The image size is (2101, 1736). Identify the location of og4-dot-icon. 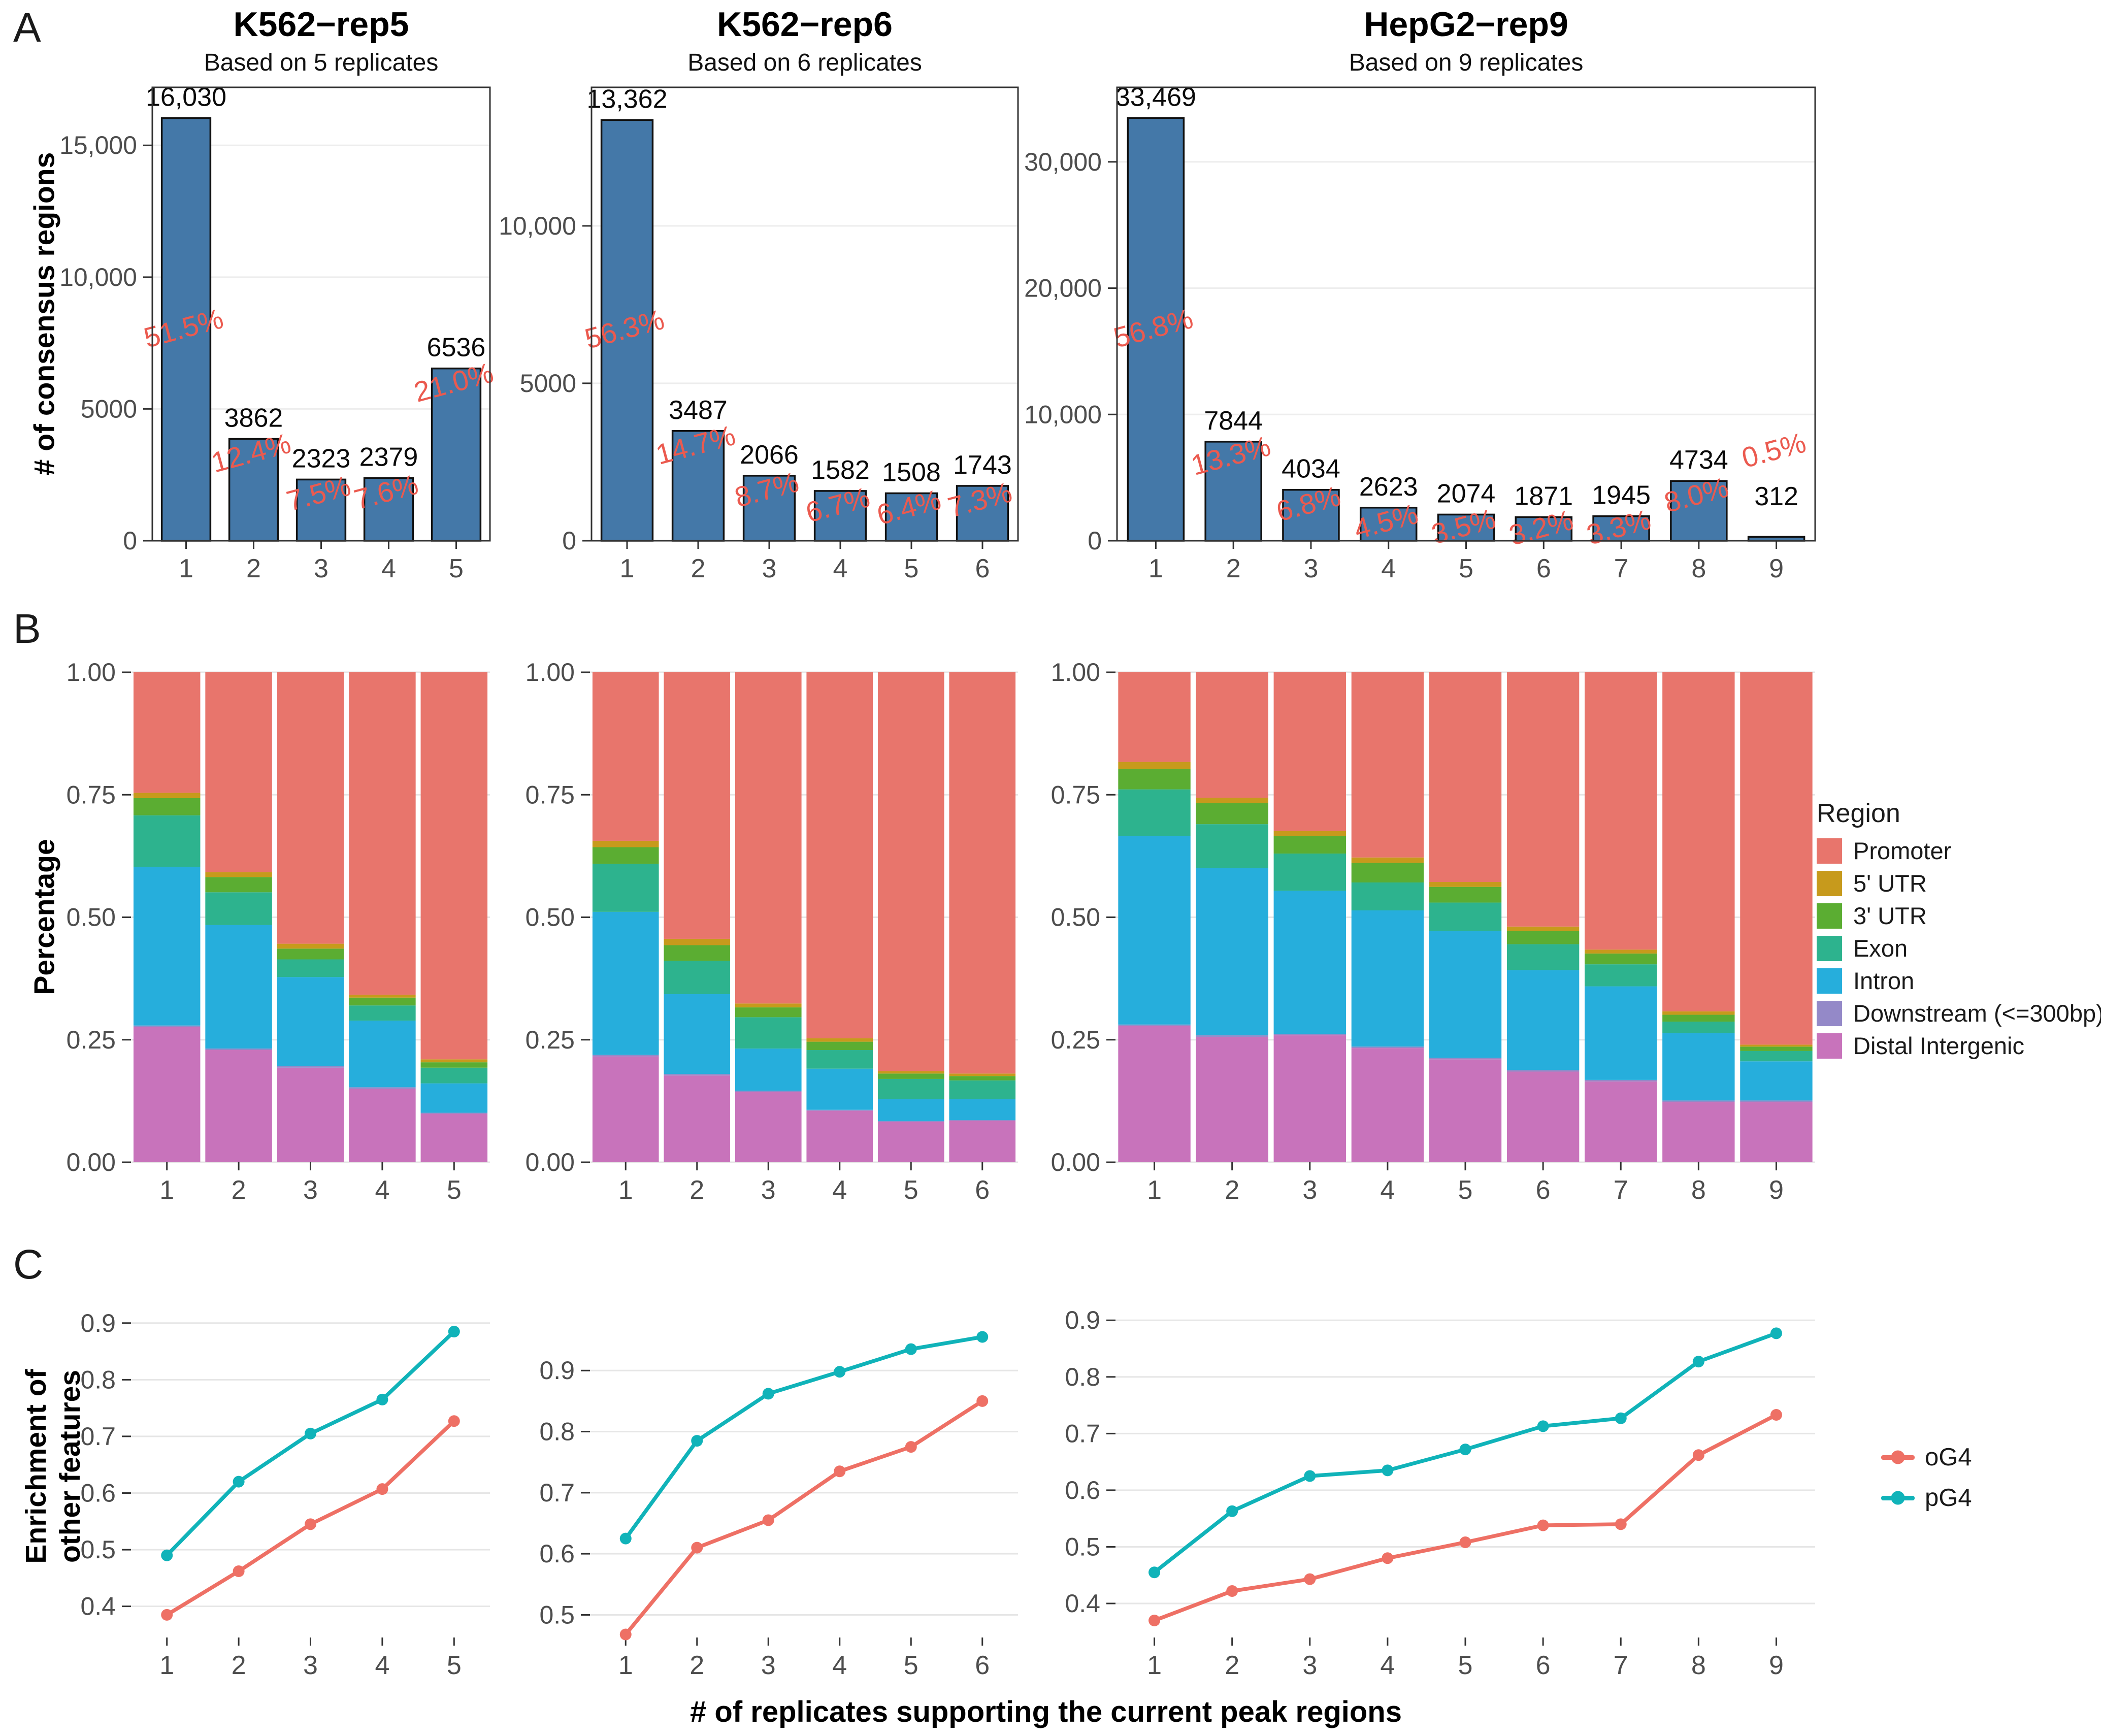
(1898, 1457).